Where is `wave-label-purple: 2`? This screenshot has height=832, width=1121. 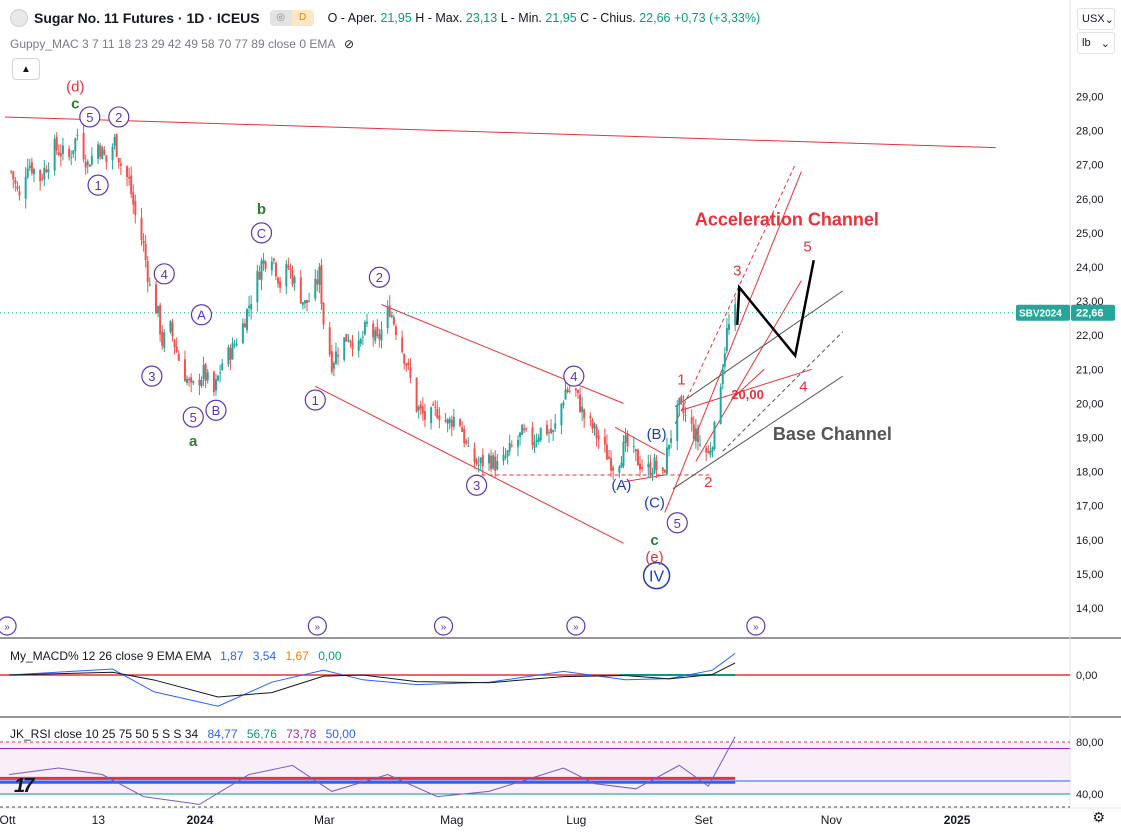
wave-label-purple: 2 is located at coordinates (379, 277).